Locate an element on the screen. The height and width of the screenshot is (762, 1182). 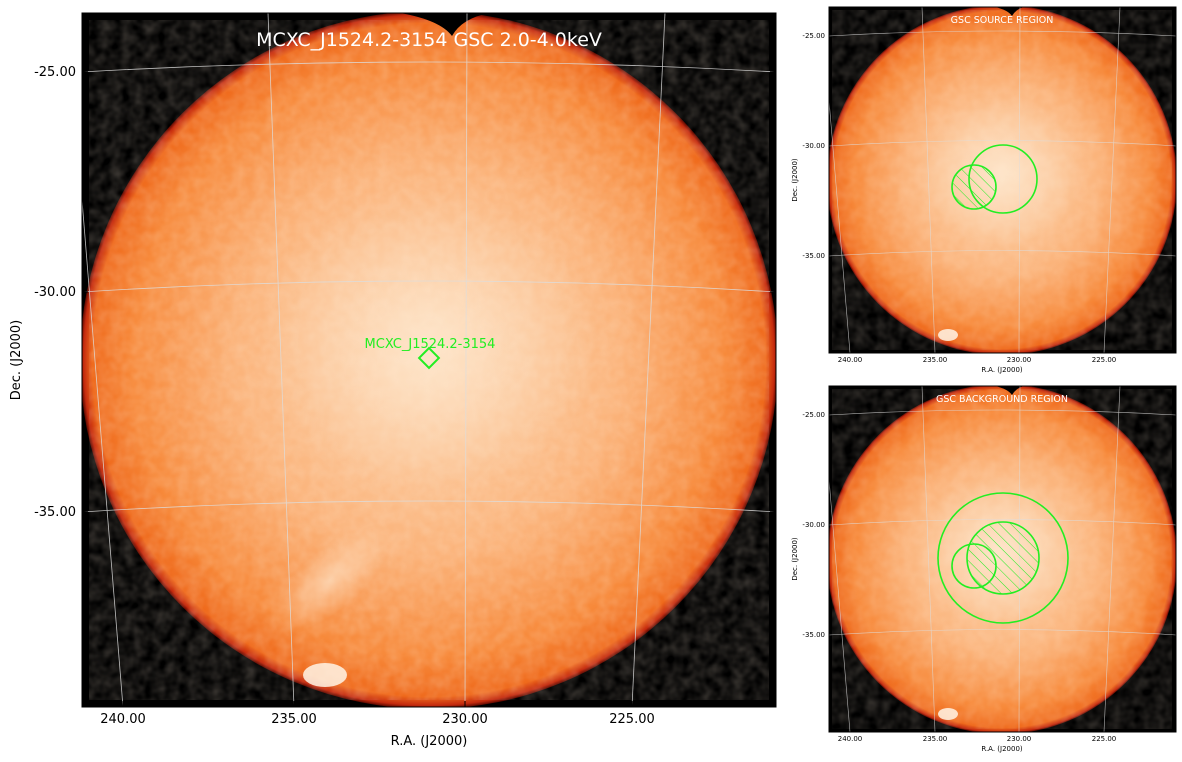
source-xtick-label: 240.00 is located at coordinates (850, 360).